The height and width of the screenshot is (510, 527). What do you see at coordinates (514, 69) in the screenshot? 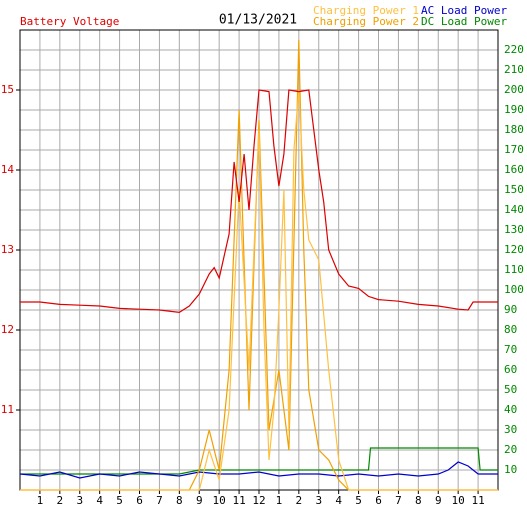
I see `y2-tick-label: 210` at bounding box center [514, 69].